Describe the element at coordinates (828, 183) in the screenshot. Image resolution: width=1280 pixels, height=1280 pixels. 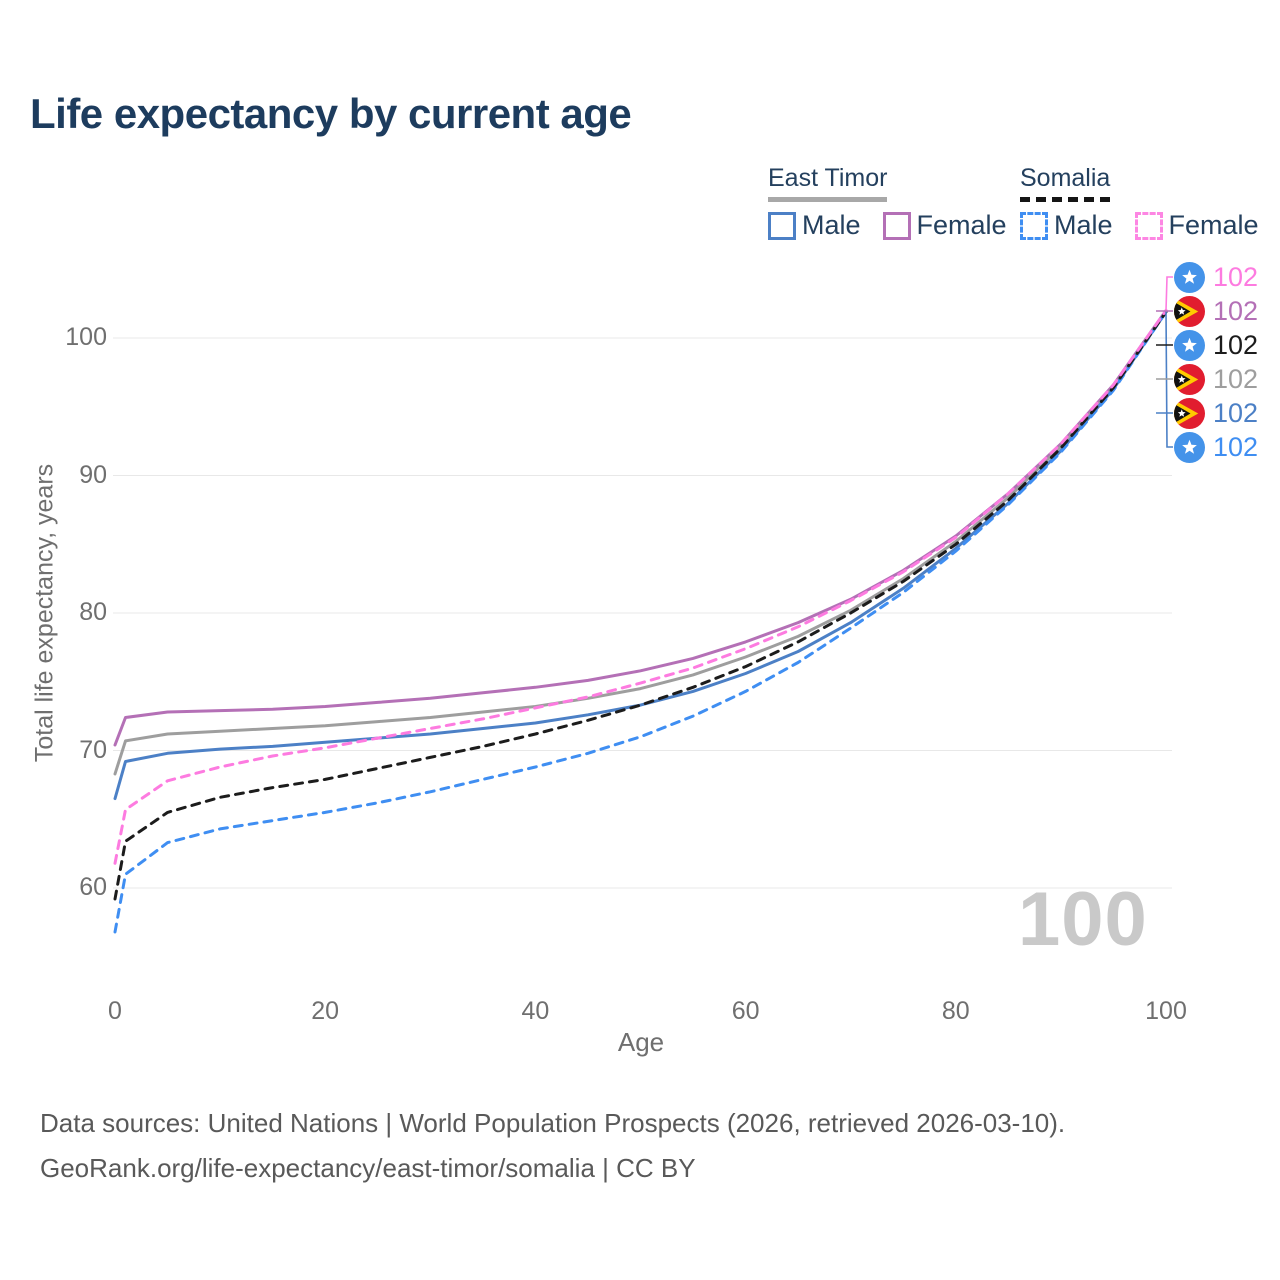
I see `legend-group-title-east-timor: East Timor` at that location.